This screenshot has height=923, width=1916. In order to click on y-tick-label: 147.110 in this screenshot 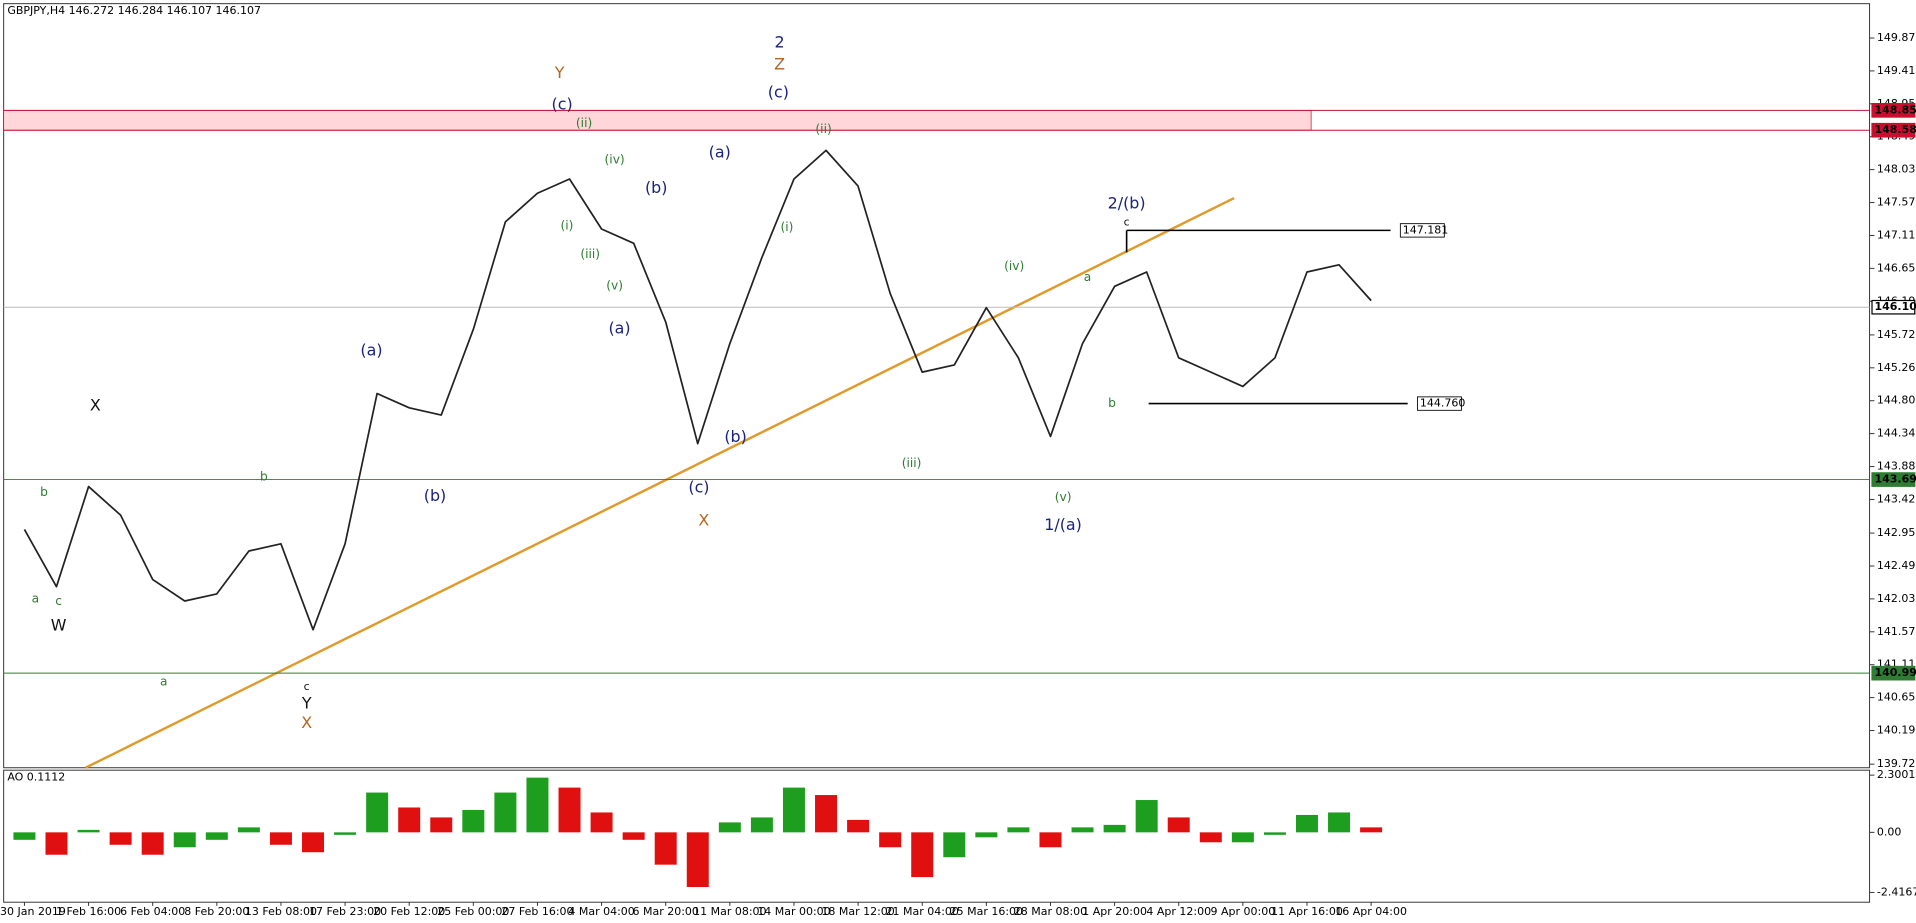, I will do `click(1896, 234)`.